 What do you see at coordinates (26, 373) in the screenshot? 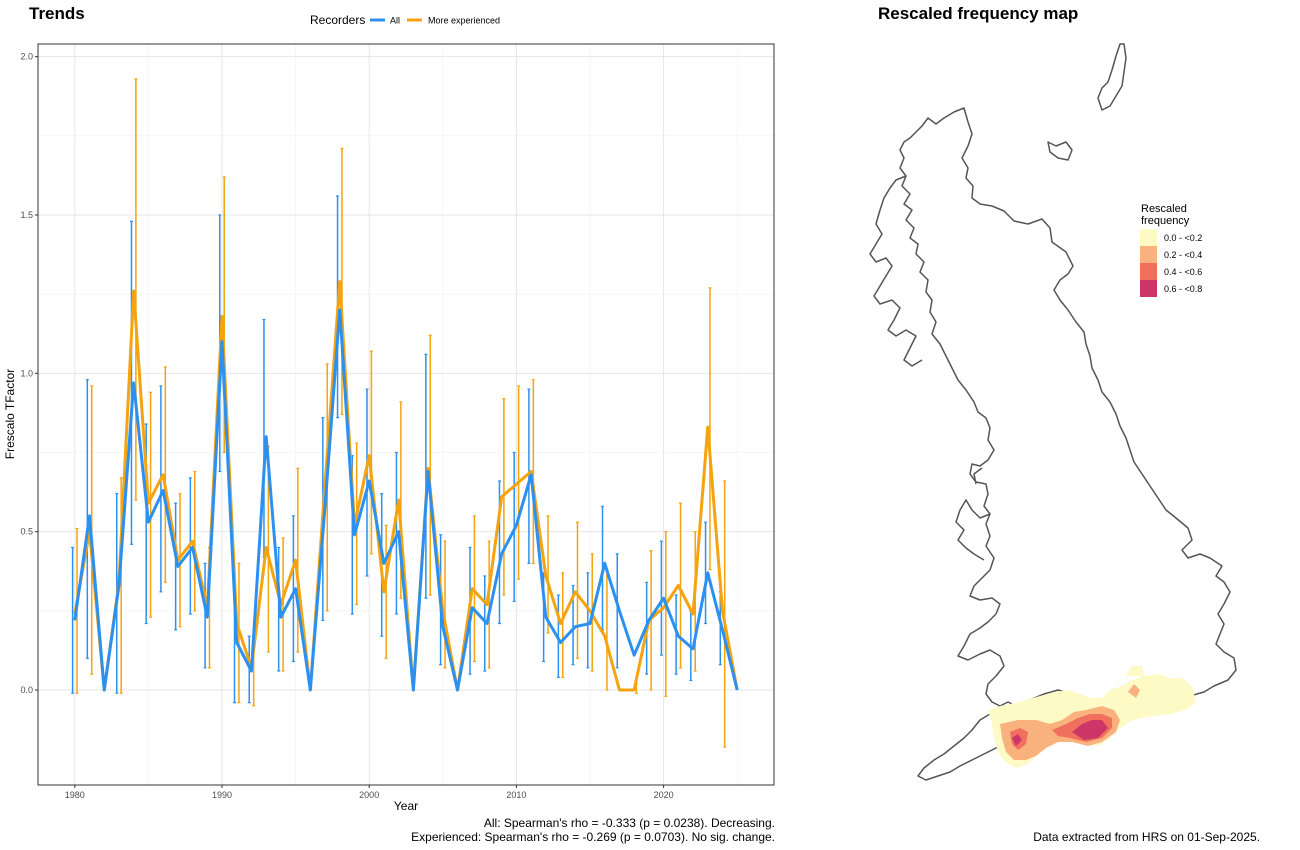
I see `y-tick-label: 1.0` at bounding box center [26, 373].